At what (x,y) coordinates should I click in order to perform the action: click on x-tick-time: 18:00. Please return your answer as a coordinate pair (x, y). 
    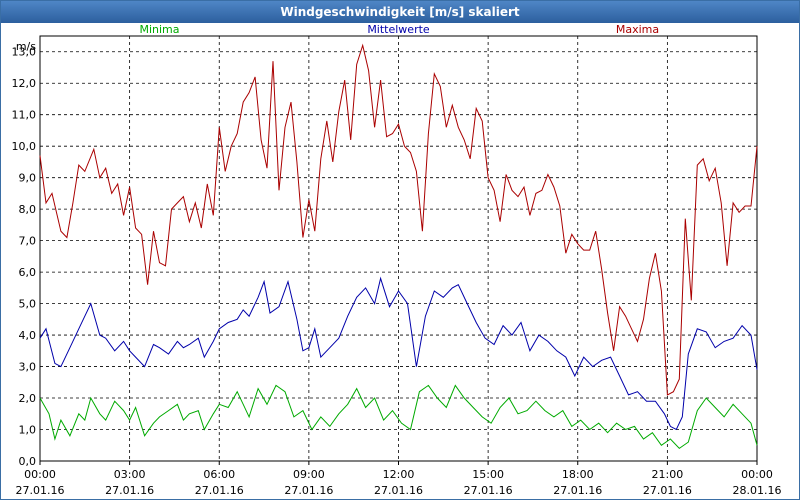
    Looking at the image, I should click on (578, 474).